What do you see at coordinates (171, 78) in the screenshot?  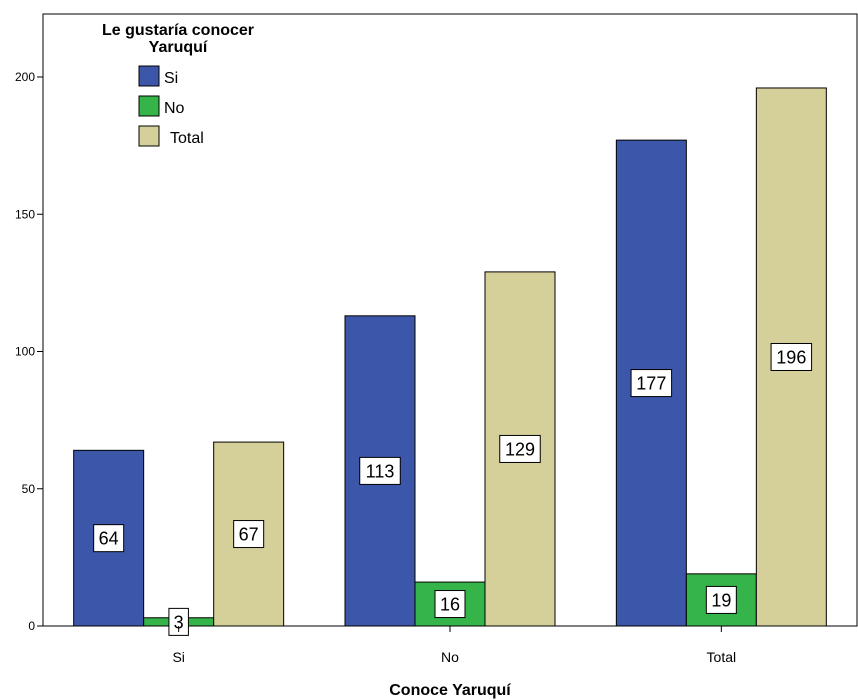 I see `legend-label-si: Si` at bounding box center [171, 78].